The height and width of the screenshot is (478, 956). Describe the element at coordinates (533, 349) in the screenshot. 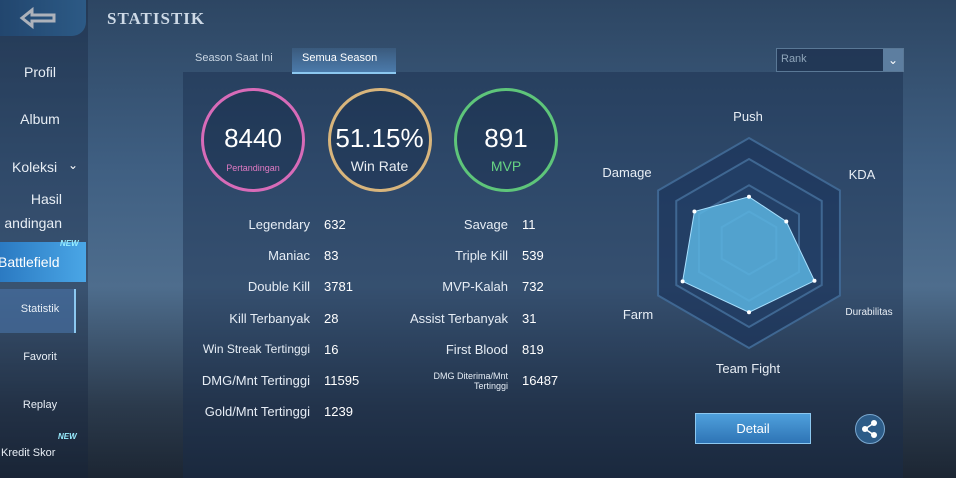

I see `stat-value: 819` at that location.